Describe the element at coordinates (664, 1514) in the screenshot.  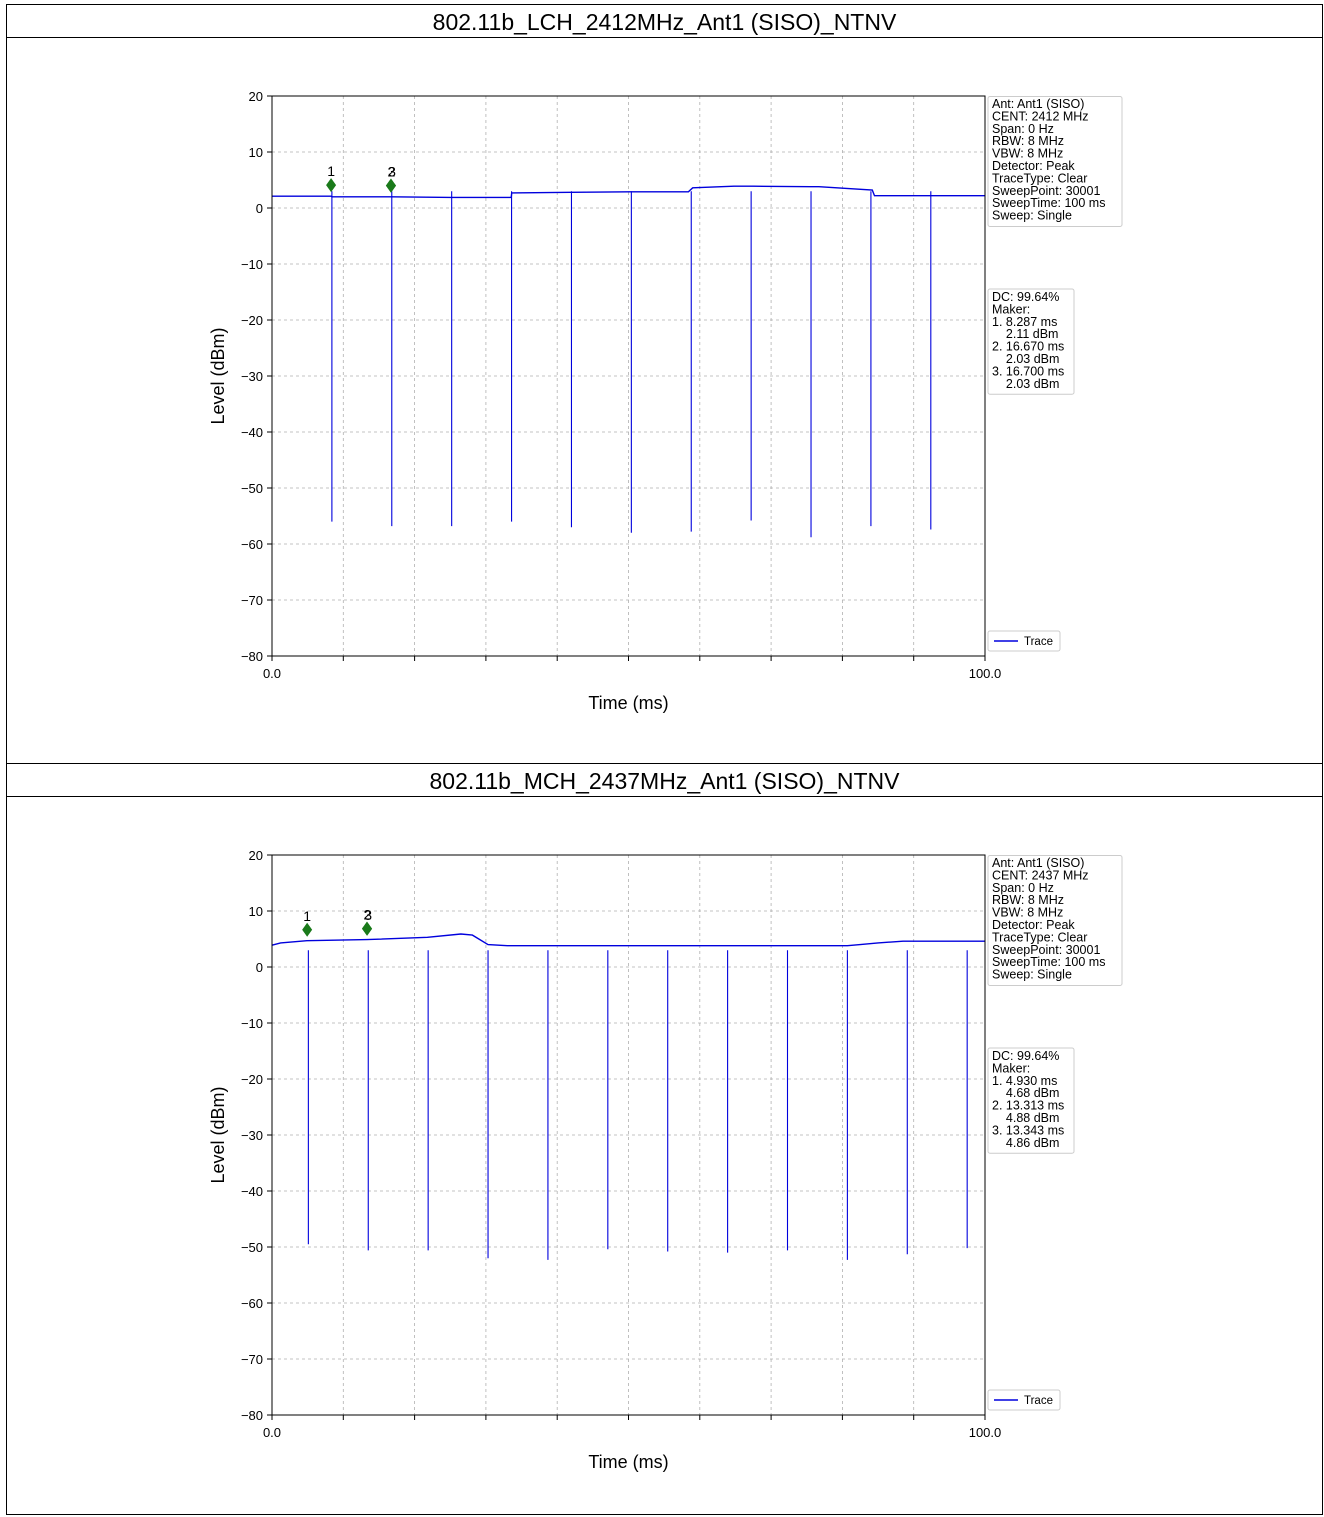
I see `table-rule-bottom` at that location.